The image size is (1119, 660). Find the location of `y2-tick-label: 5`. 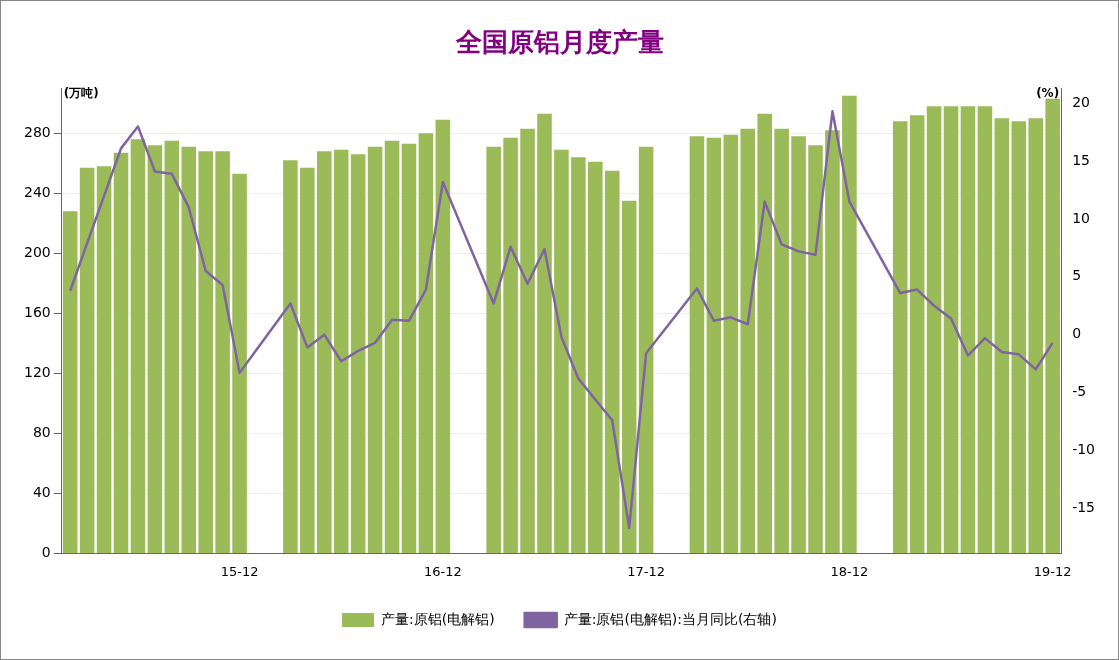

y2-tick-label: 5 is located at coordinates (1077, 275).